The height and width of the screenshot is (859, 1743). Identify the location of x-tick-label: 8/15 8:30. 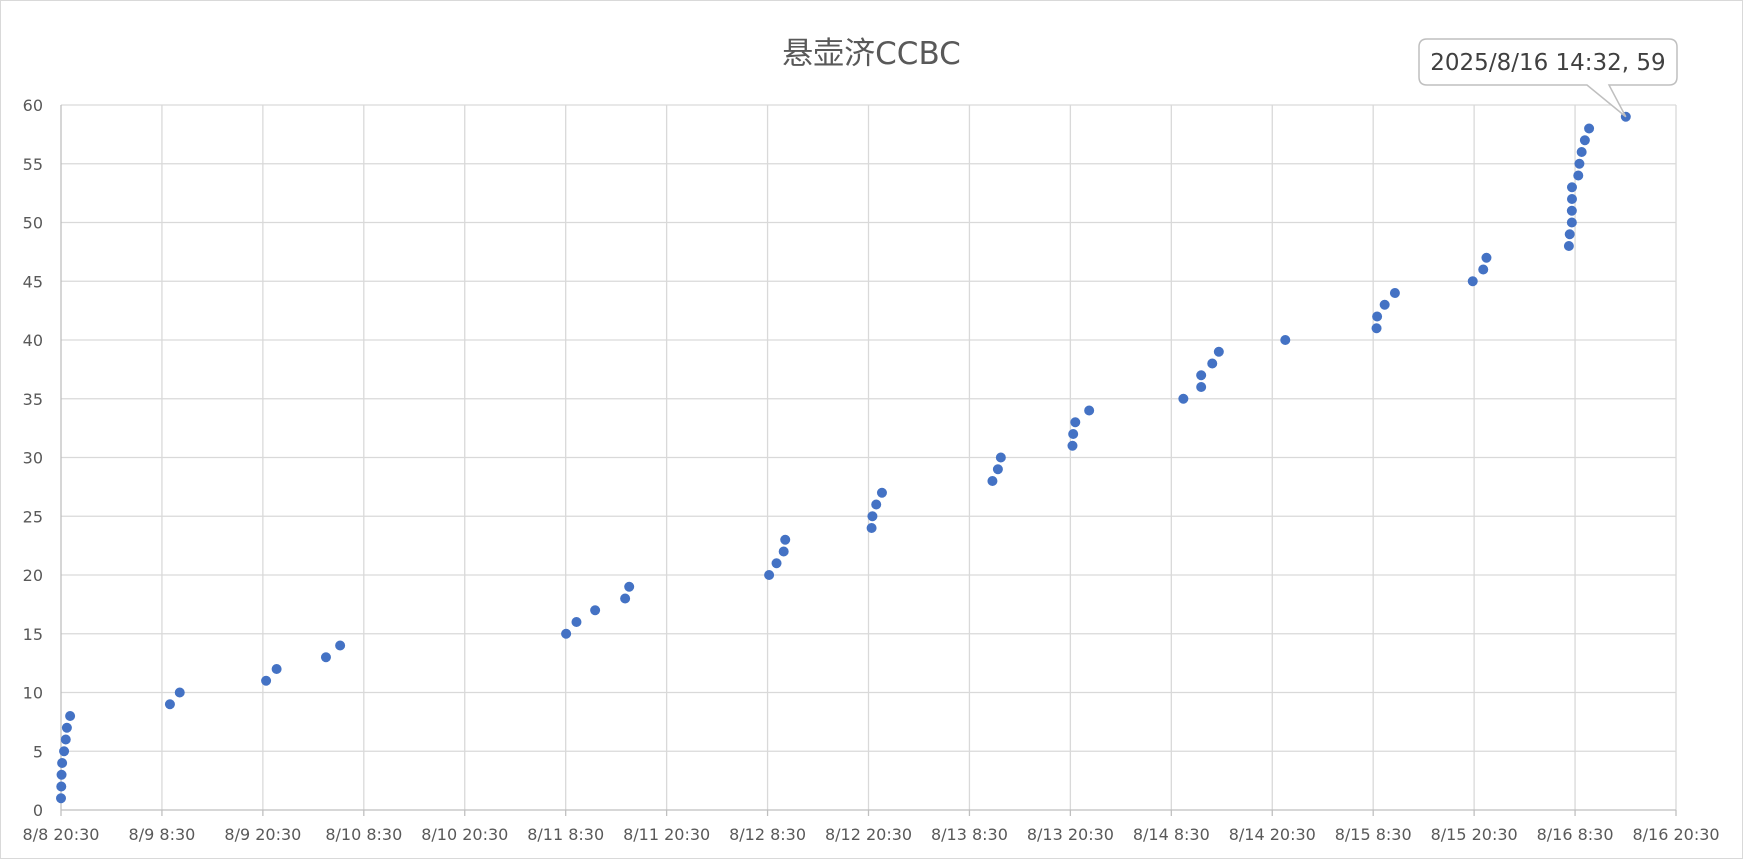
(1373, 834).